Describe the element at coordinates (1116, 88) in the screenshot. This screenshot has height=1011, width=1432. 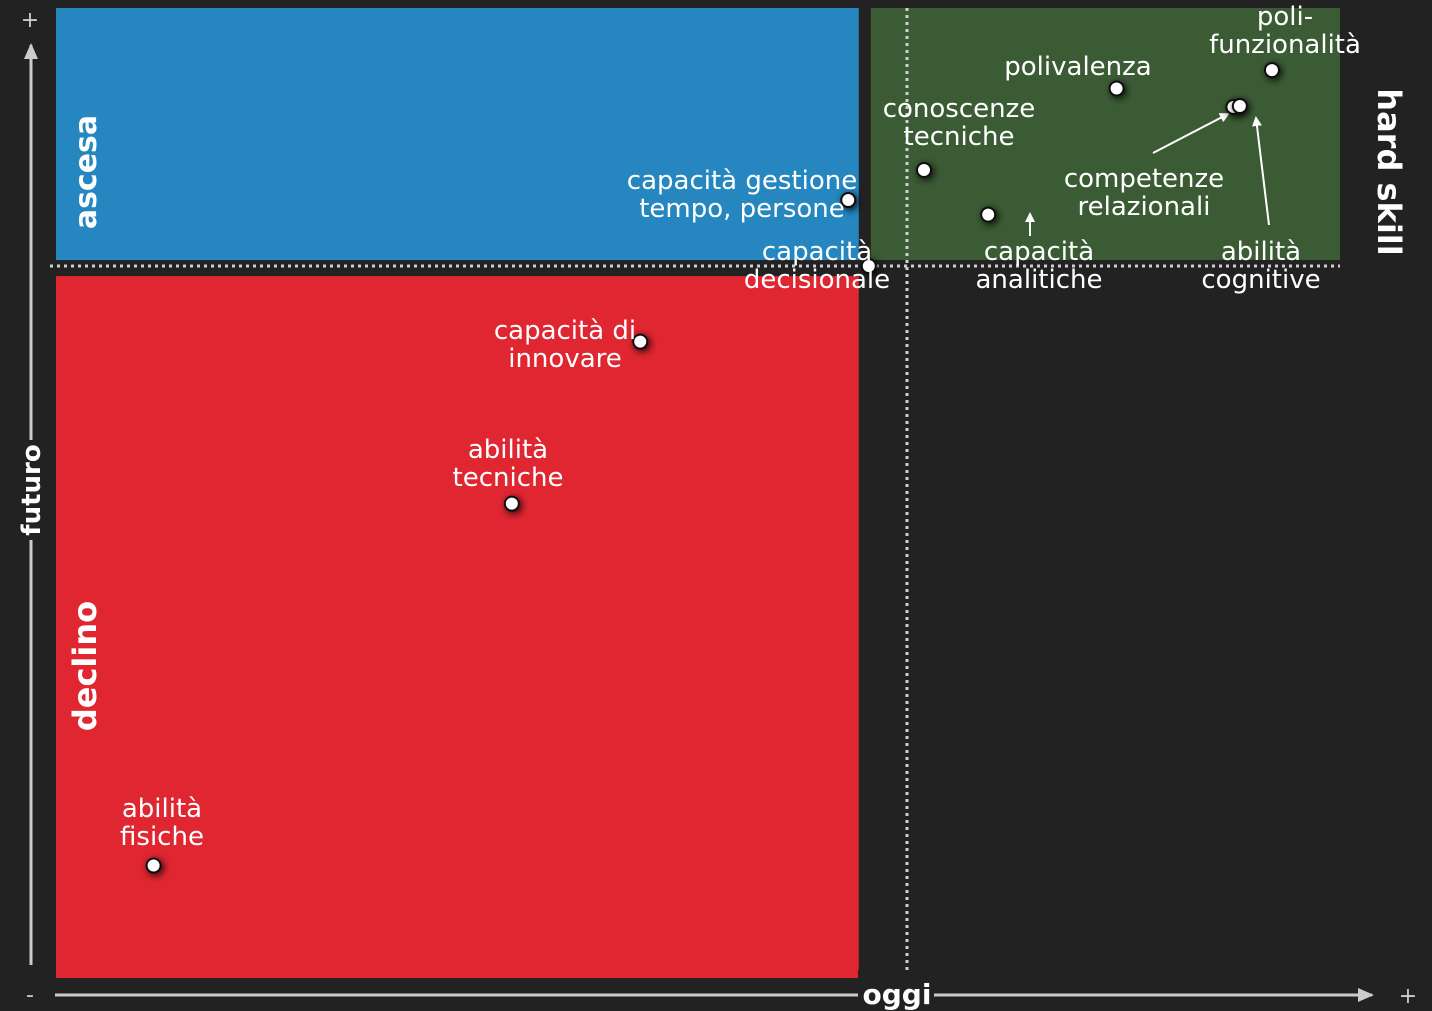
I see `point-polivalenza` at that location.